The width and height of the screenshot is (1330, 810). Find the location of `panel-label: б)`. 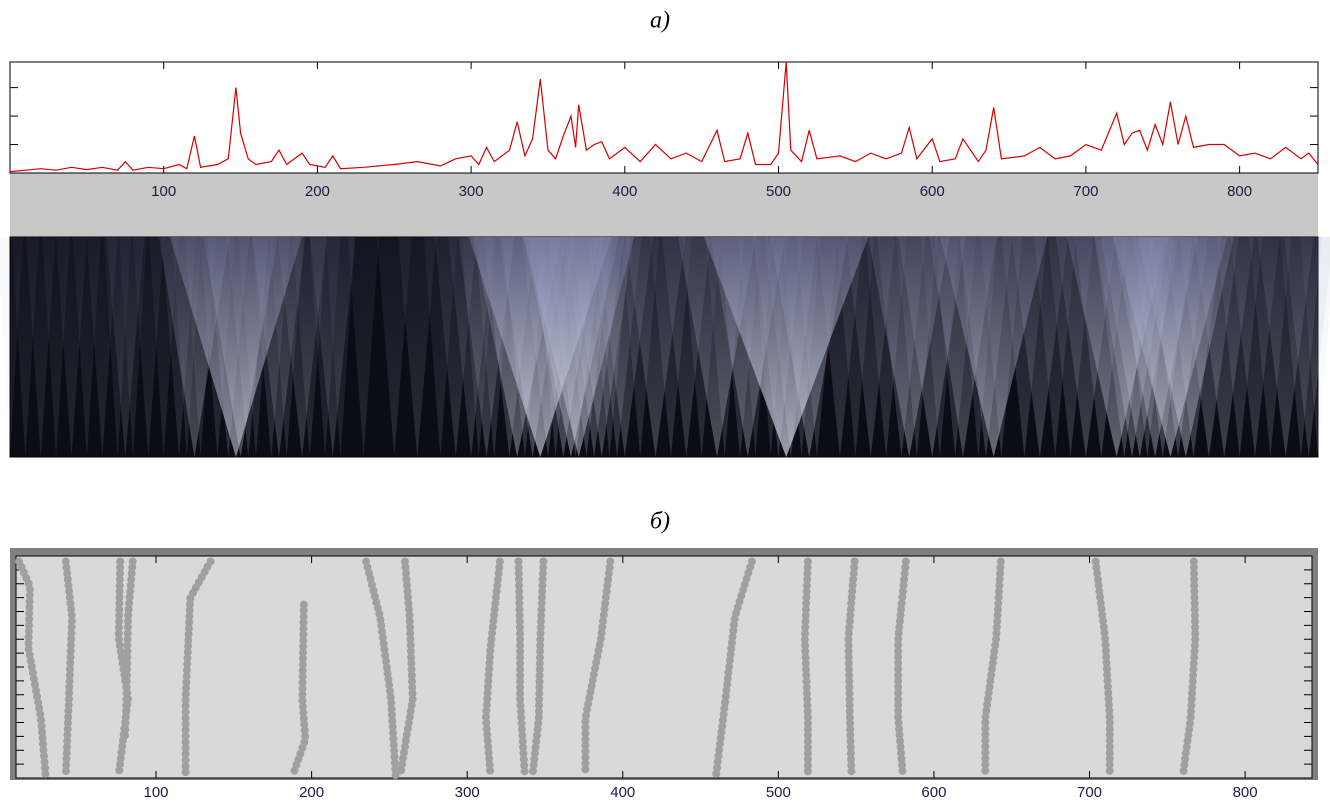

panel-label: б) is located at coordinates (660, 522).